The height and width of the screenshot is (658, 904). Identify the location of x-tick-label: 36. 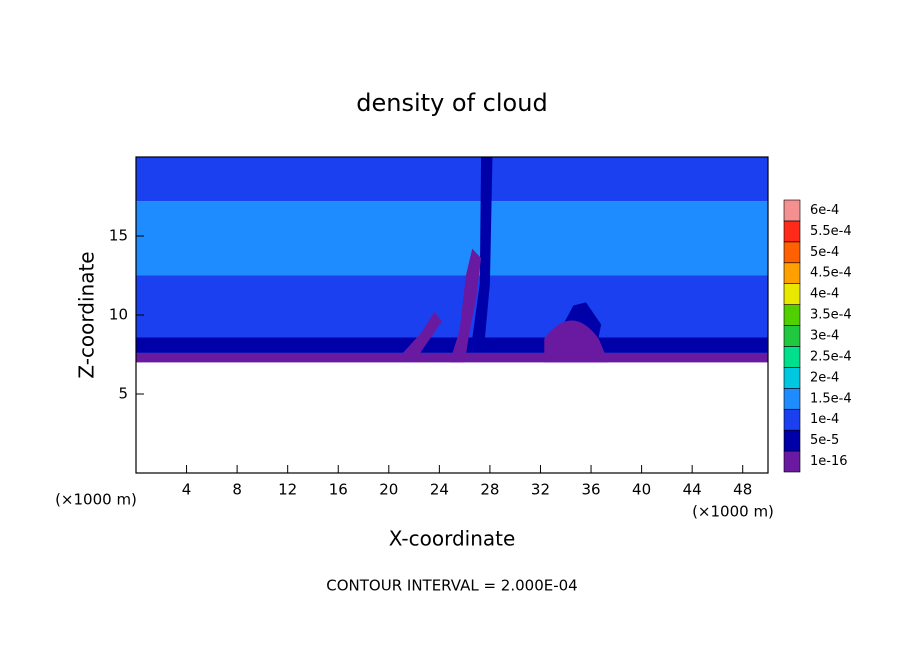
(590, 490).